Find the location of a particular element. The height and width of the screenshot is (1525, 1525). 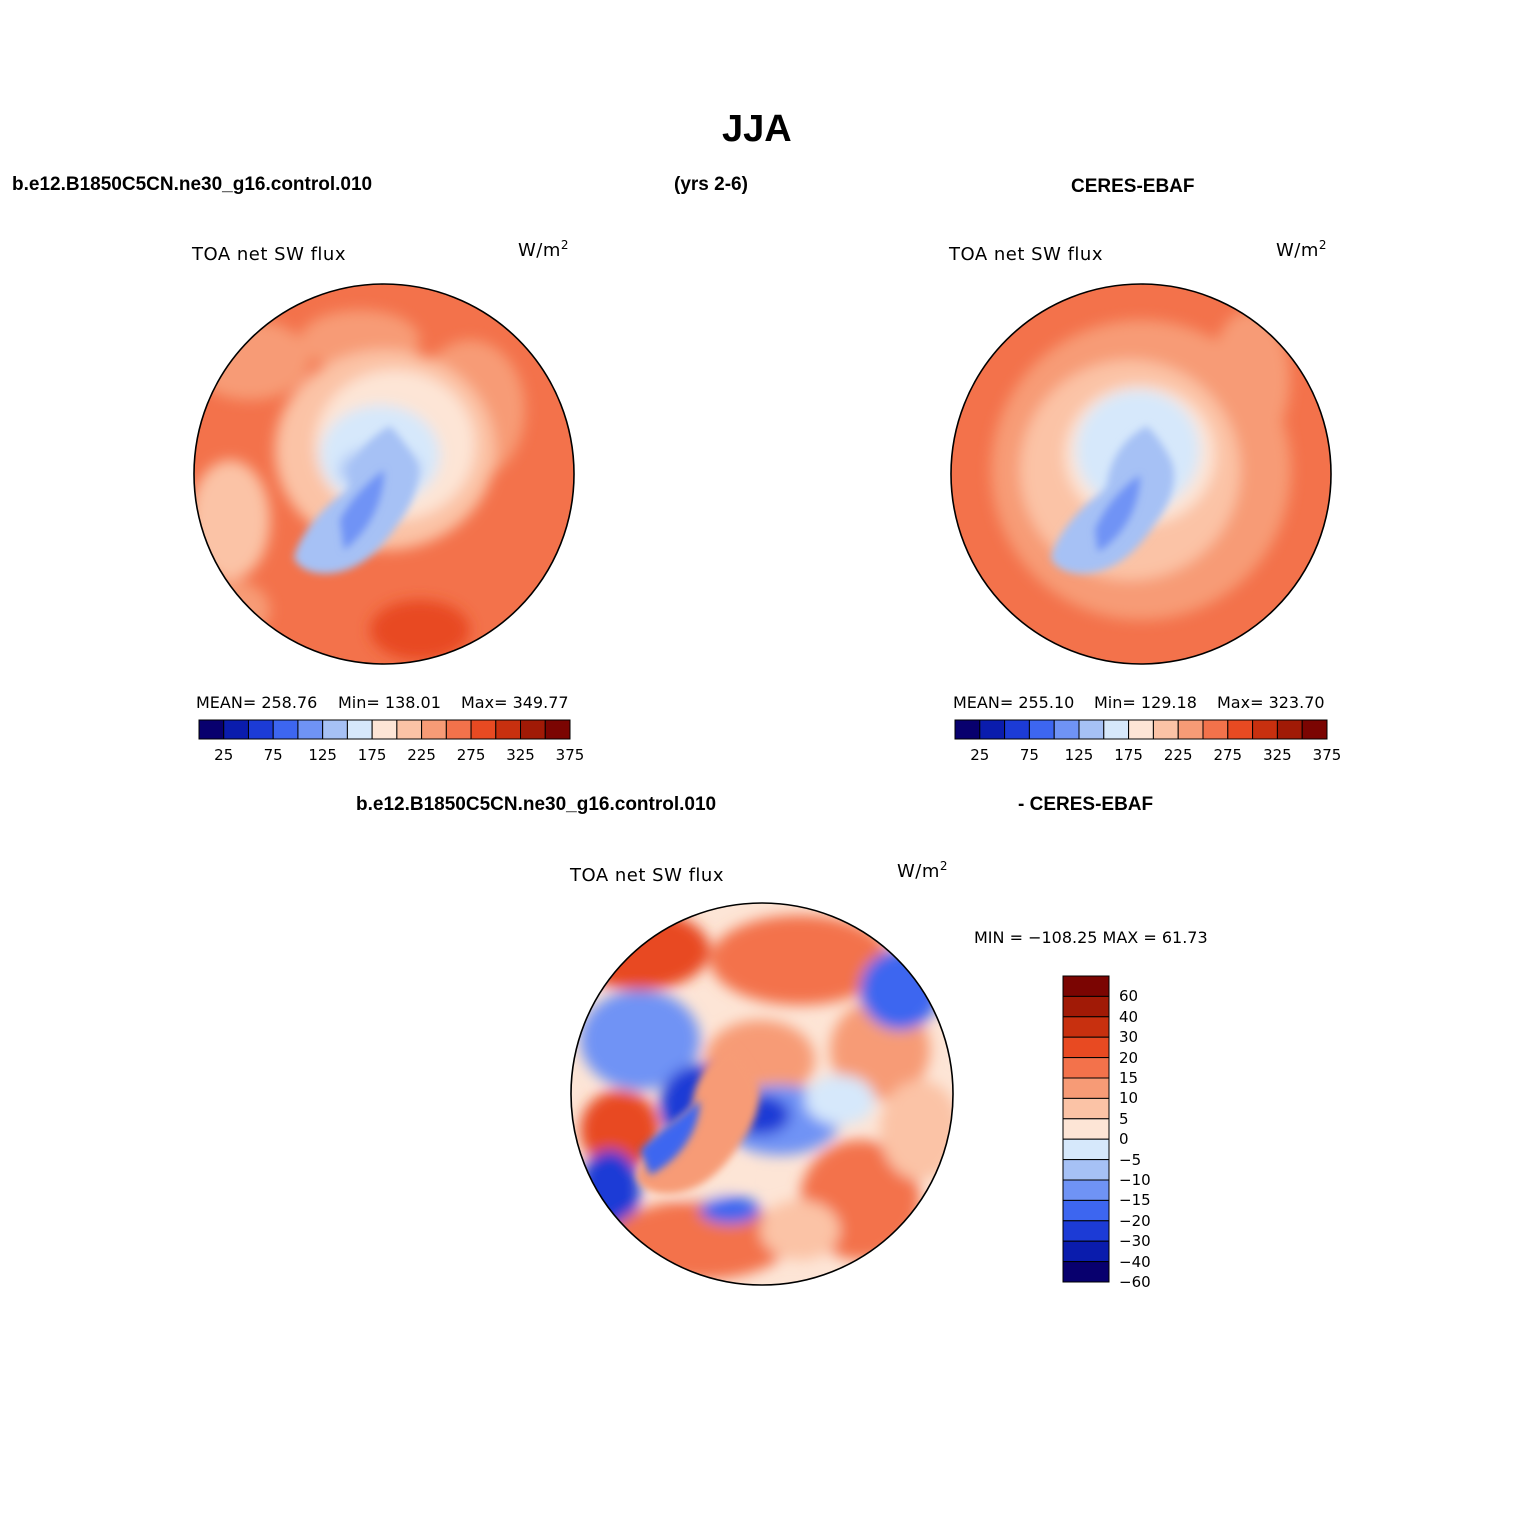

diff-colorbar-tick: 0 is located at coordinates (1124, 1139).